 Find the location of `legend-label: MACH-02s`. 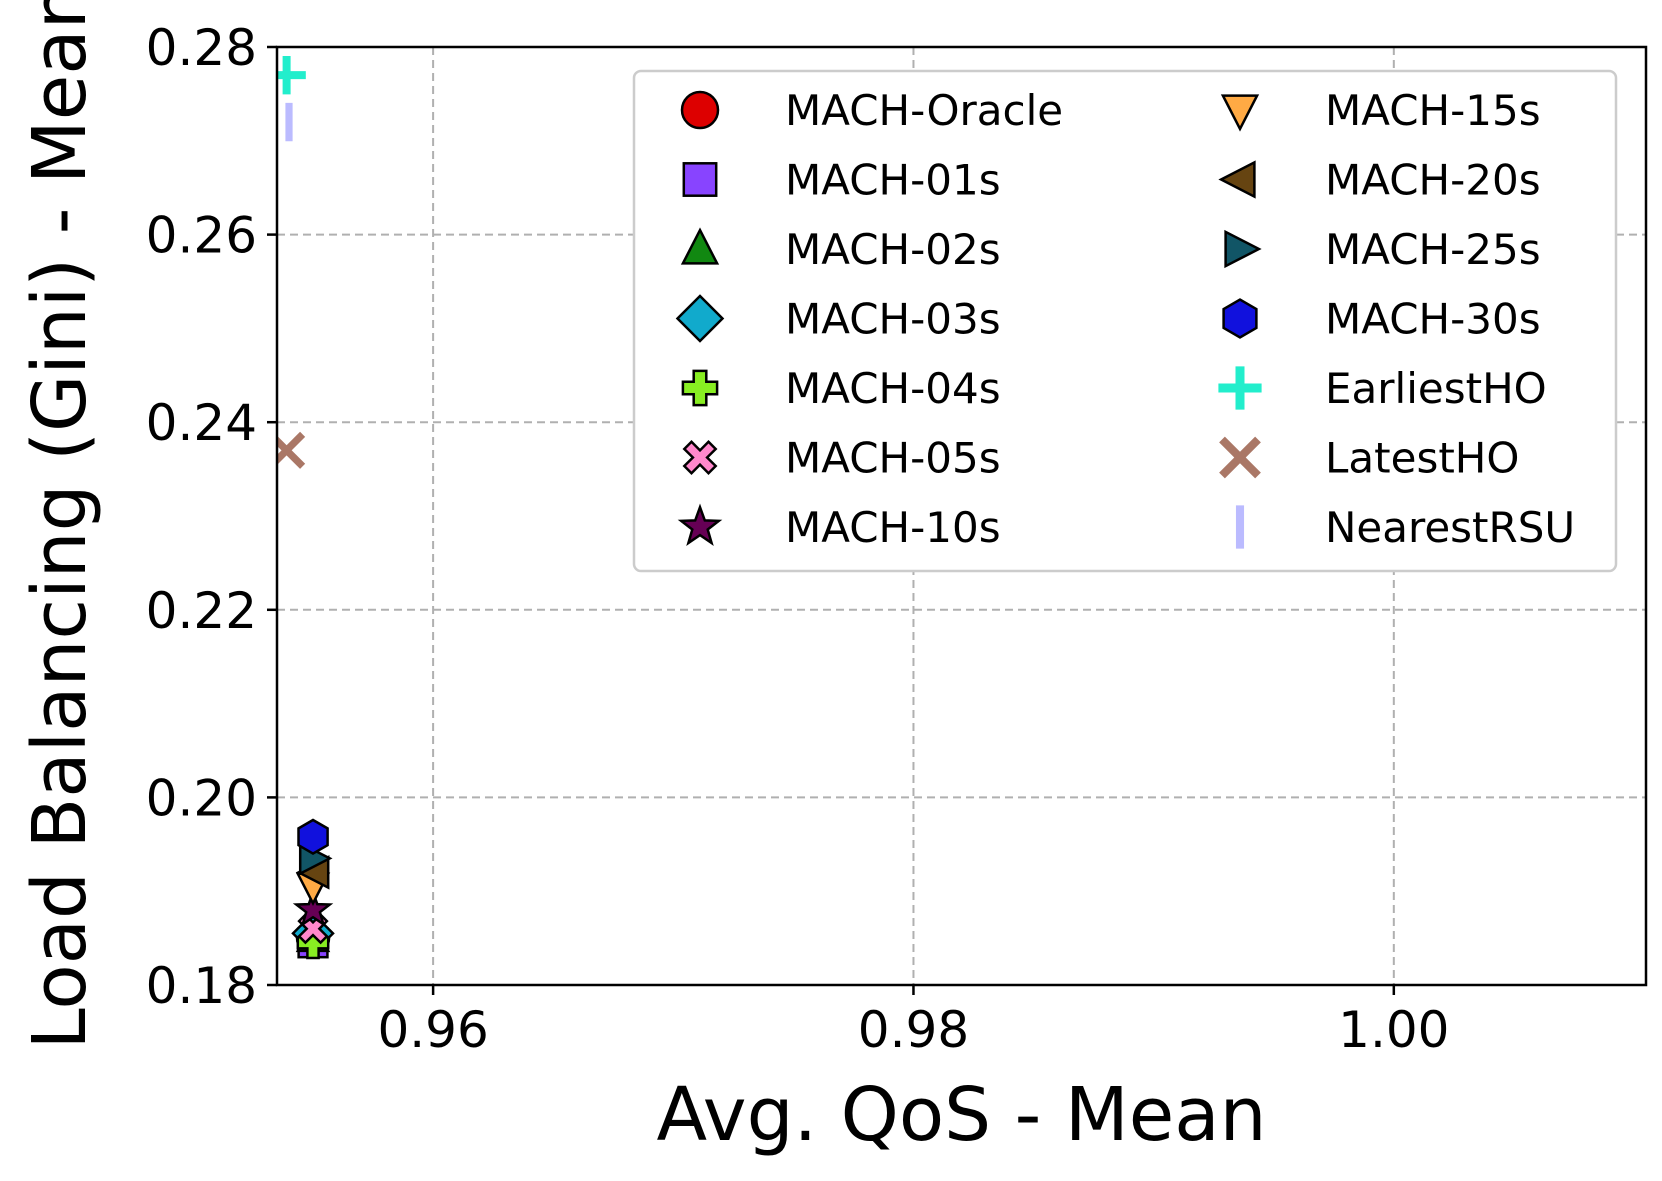

legend-label: MACH-02s is located at coordinates (893, 249).